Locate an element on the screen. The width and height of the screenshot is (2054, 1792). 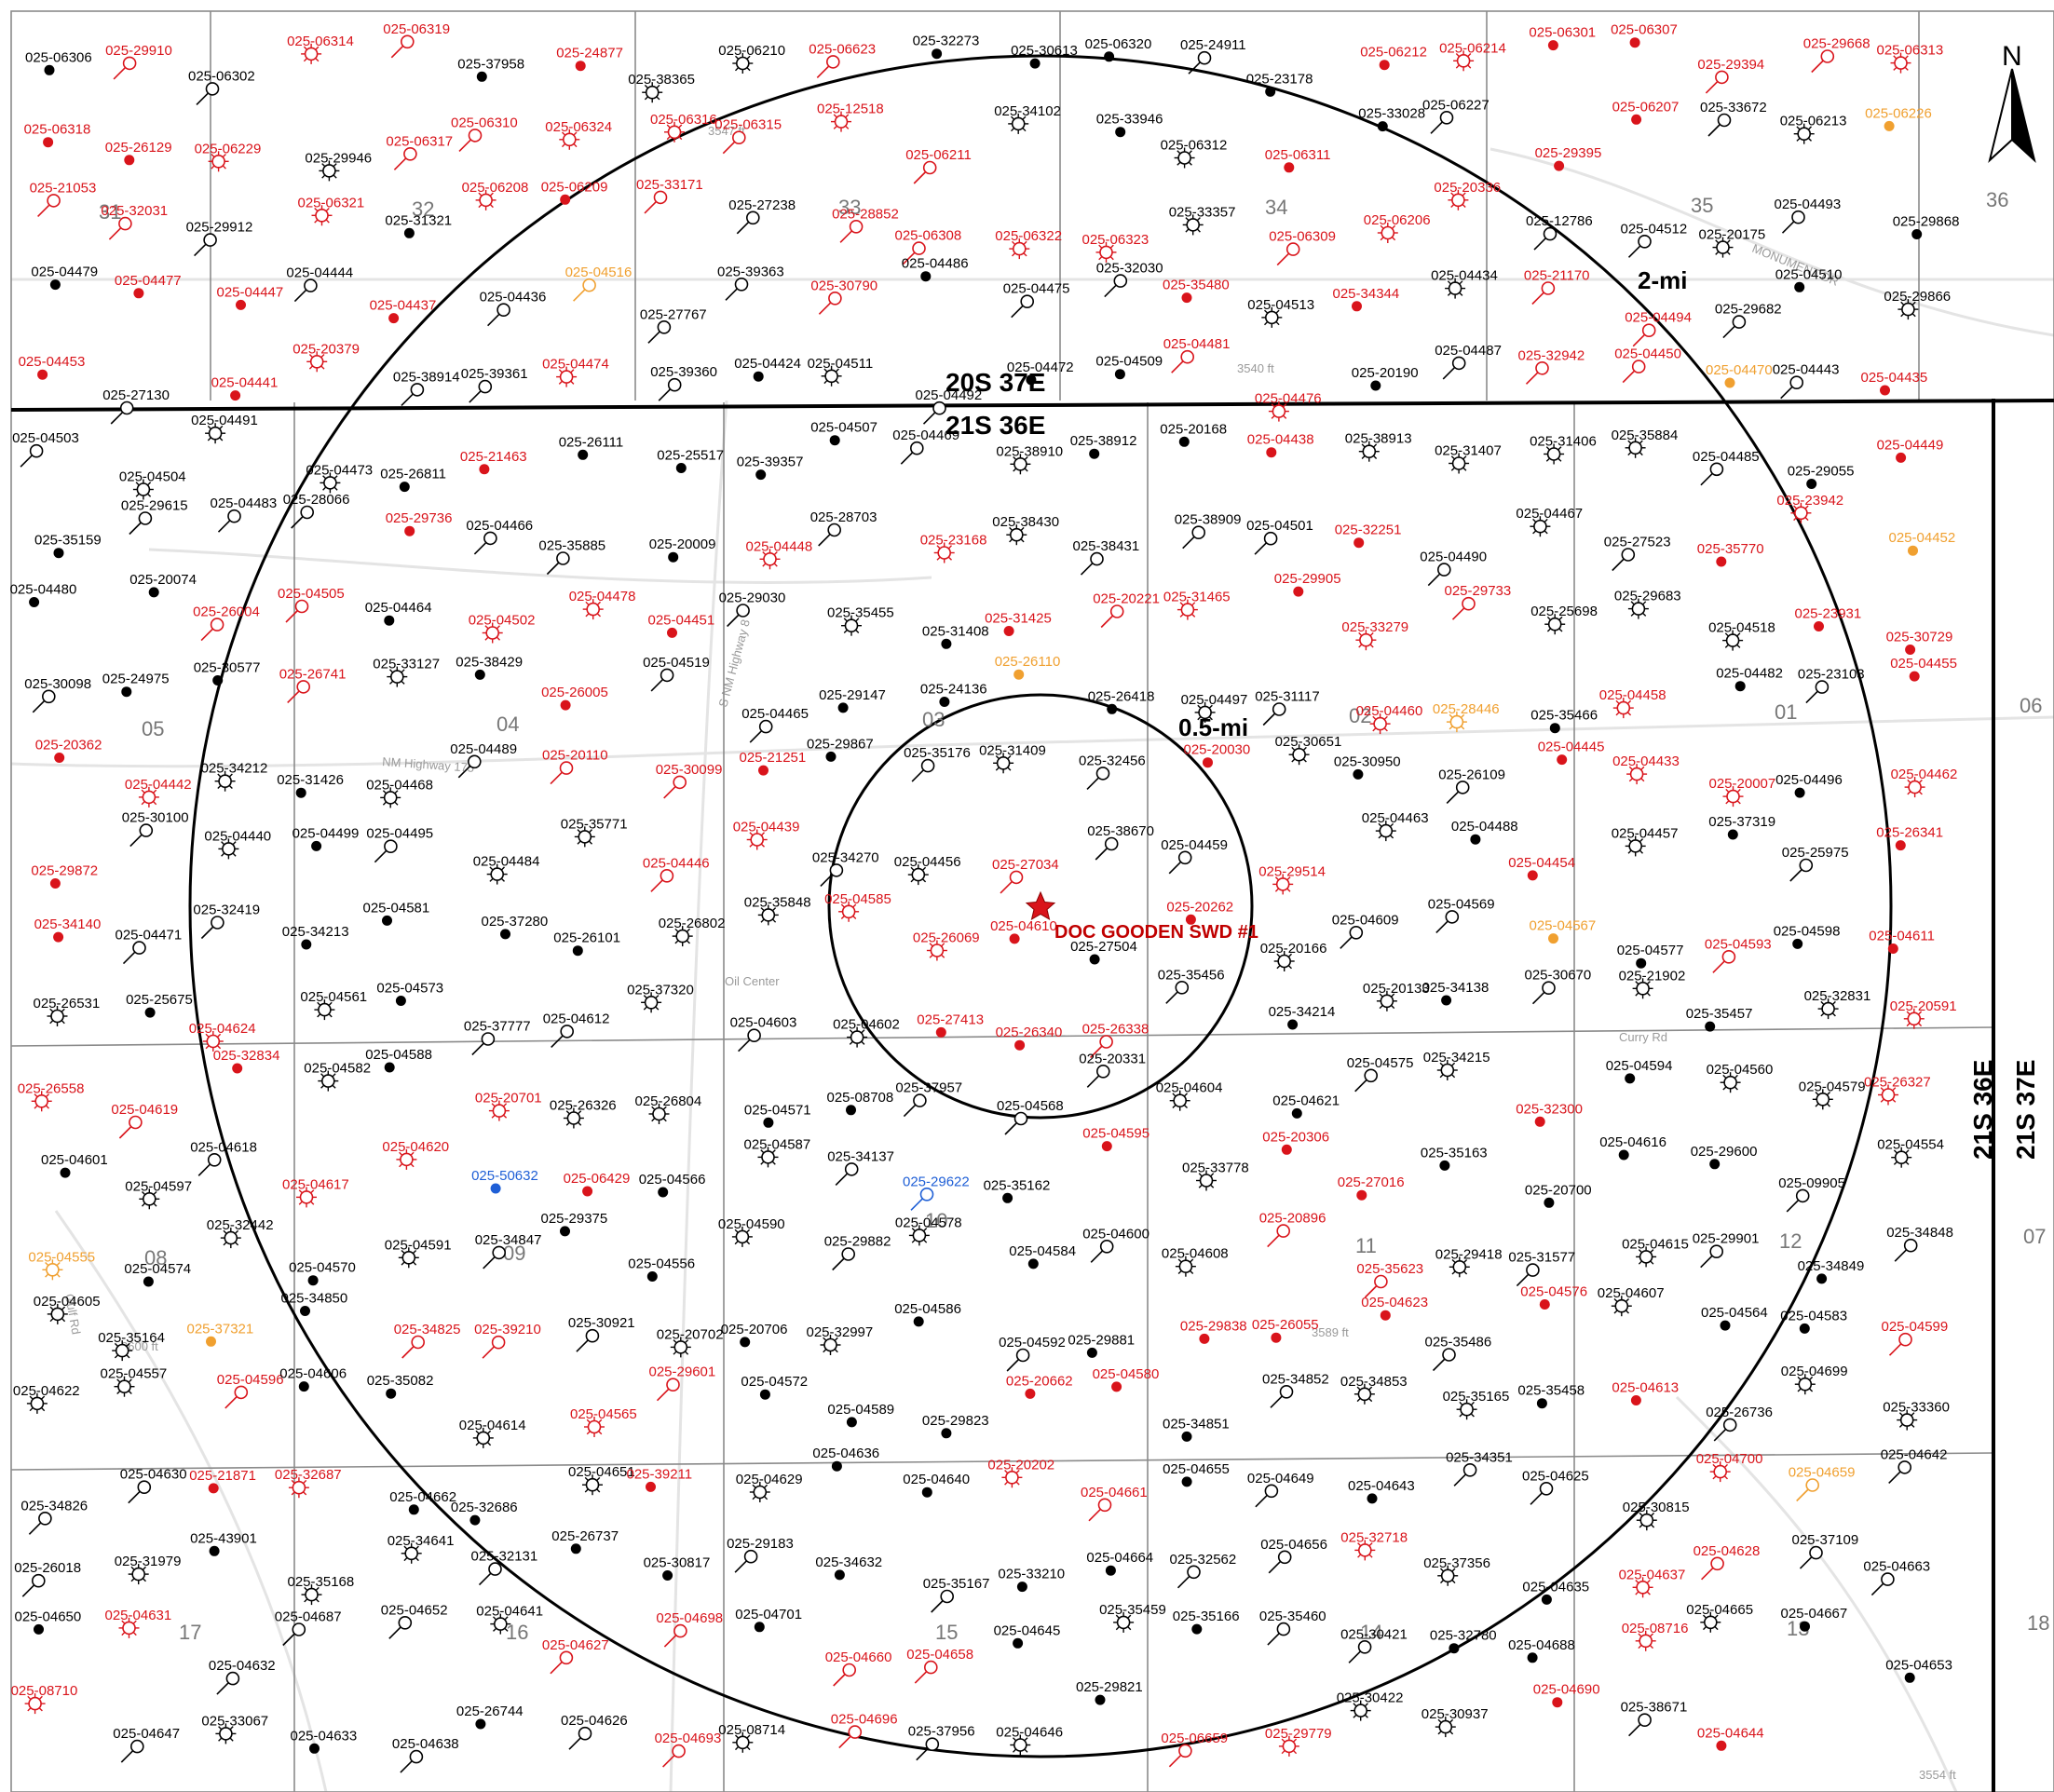
well-marker: 025-35480 is located at coordinates (1197, 291).